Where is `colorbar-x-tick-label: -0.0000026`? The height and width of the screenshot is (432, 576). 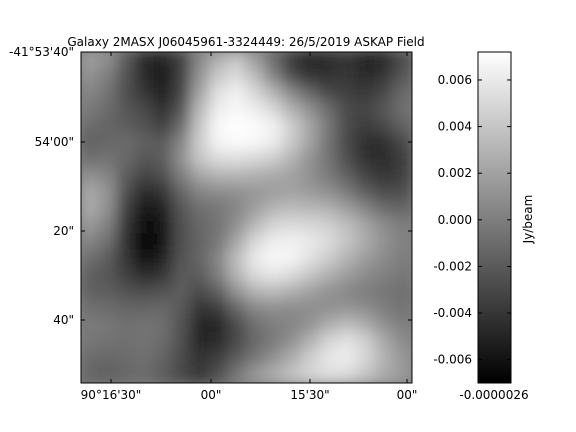 colorbar-x-tick-label: -0.0000026 is located at coordinates (493, 395).